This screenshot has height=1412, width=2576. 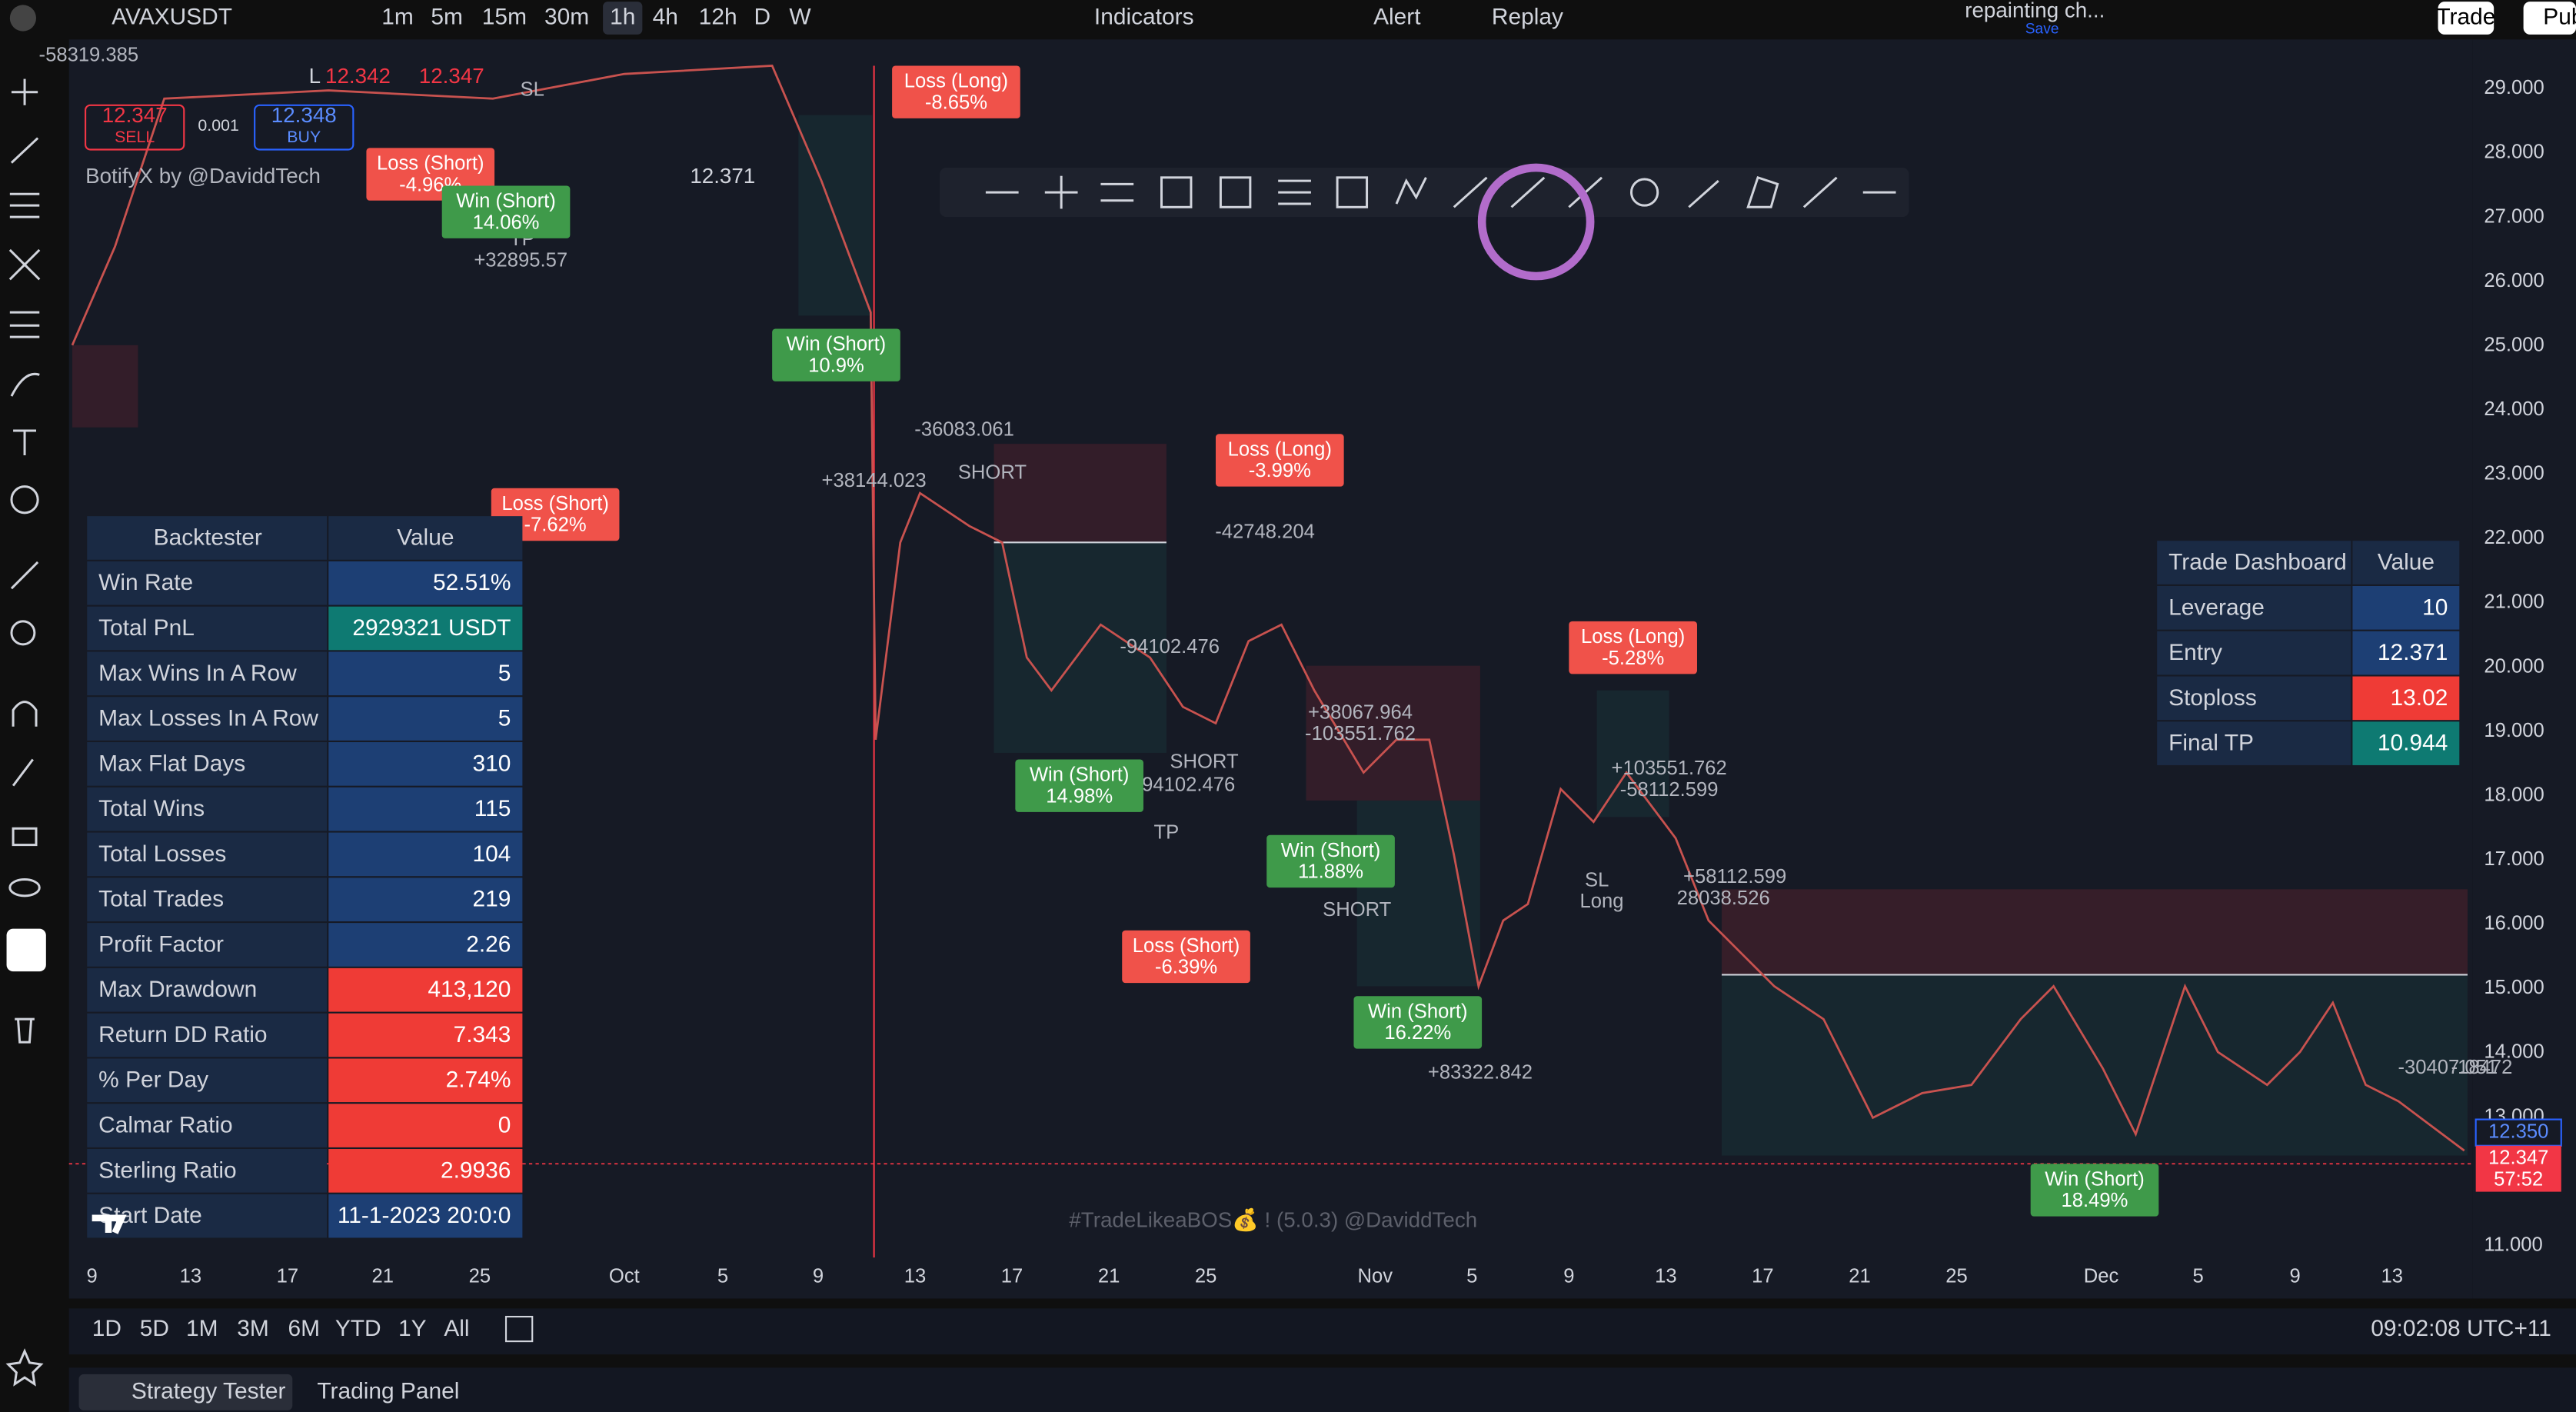 I want to click on table-row-label: Return DD Ratio, so click(x=183, y=1034).